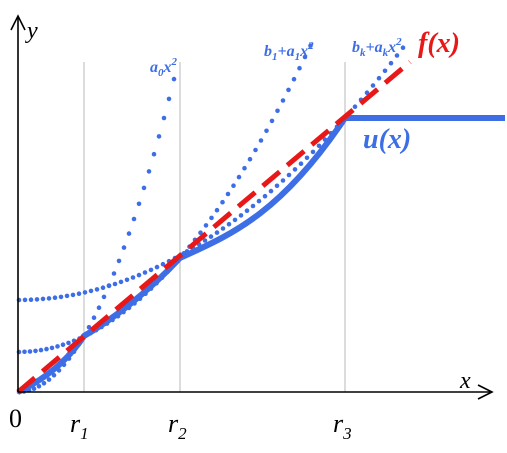 The height and width of the screenshot is (453, 507). What do you see at coordinates (387, 139) in the screenshot?
I see `u-label: u(x)` at bounding box center [387, 139].